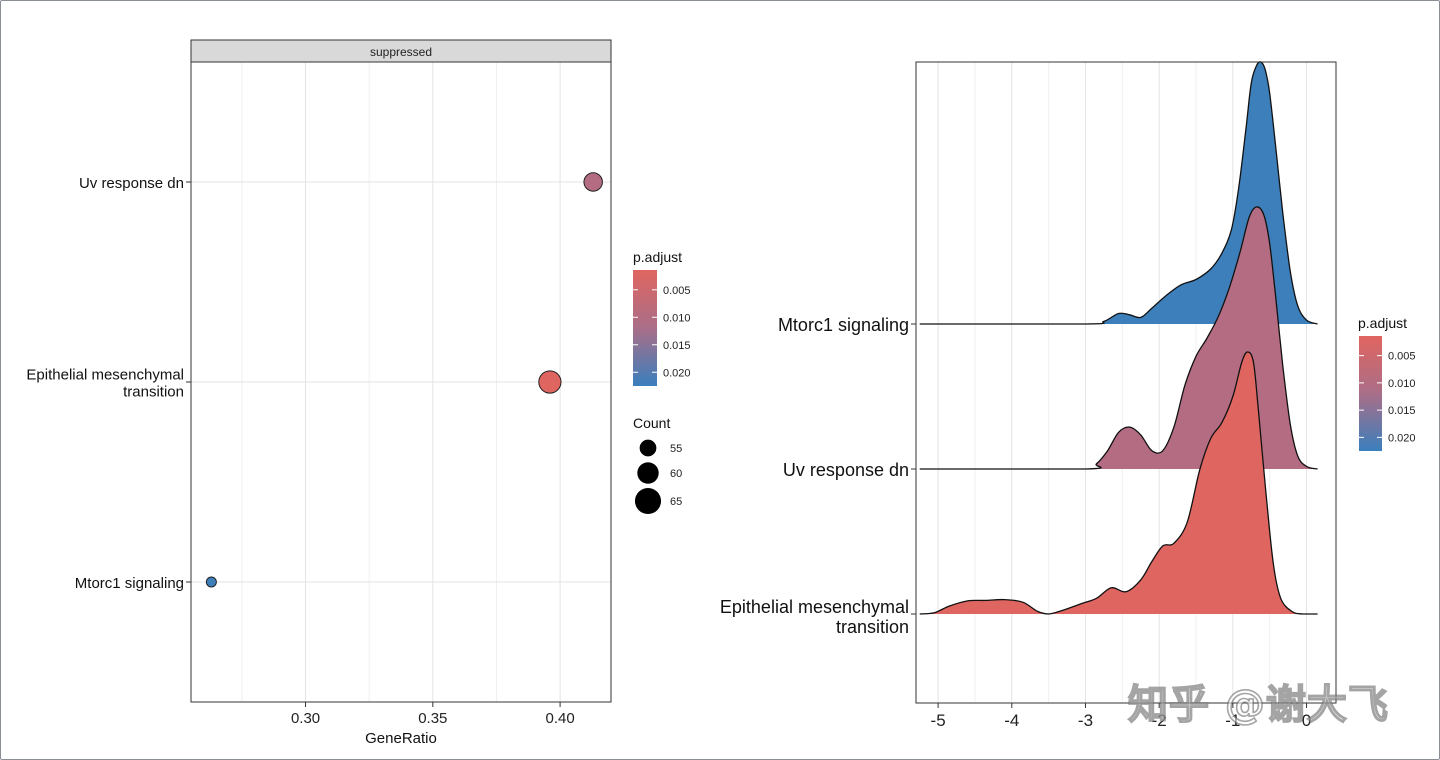 This screenshot has width=1440, height=760. What do you see at coordinates (1085, 720) in the screenshot?
I see `ridge-x-tick-label: -3` at bounding box center [1085, 720].